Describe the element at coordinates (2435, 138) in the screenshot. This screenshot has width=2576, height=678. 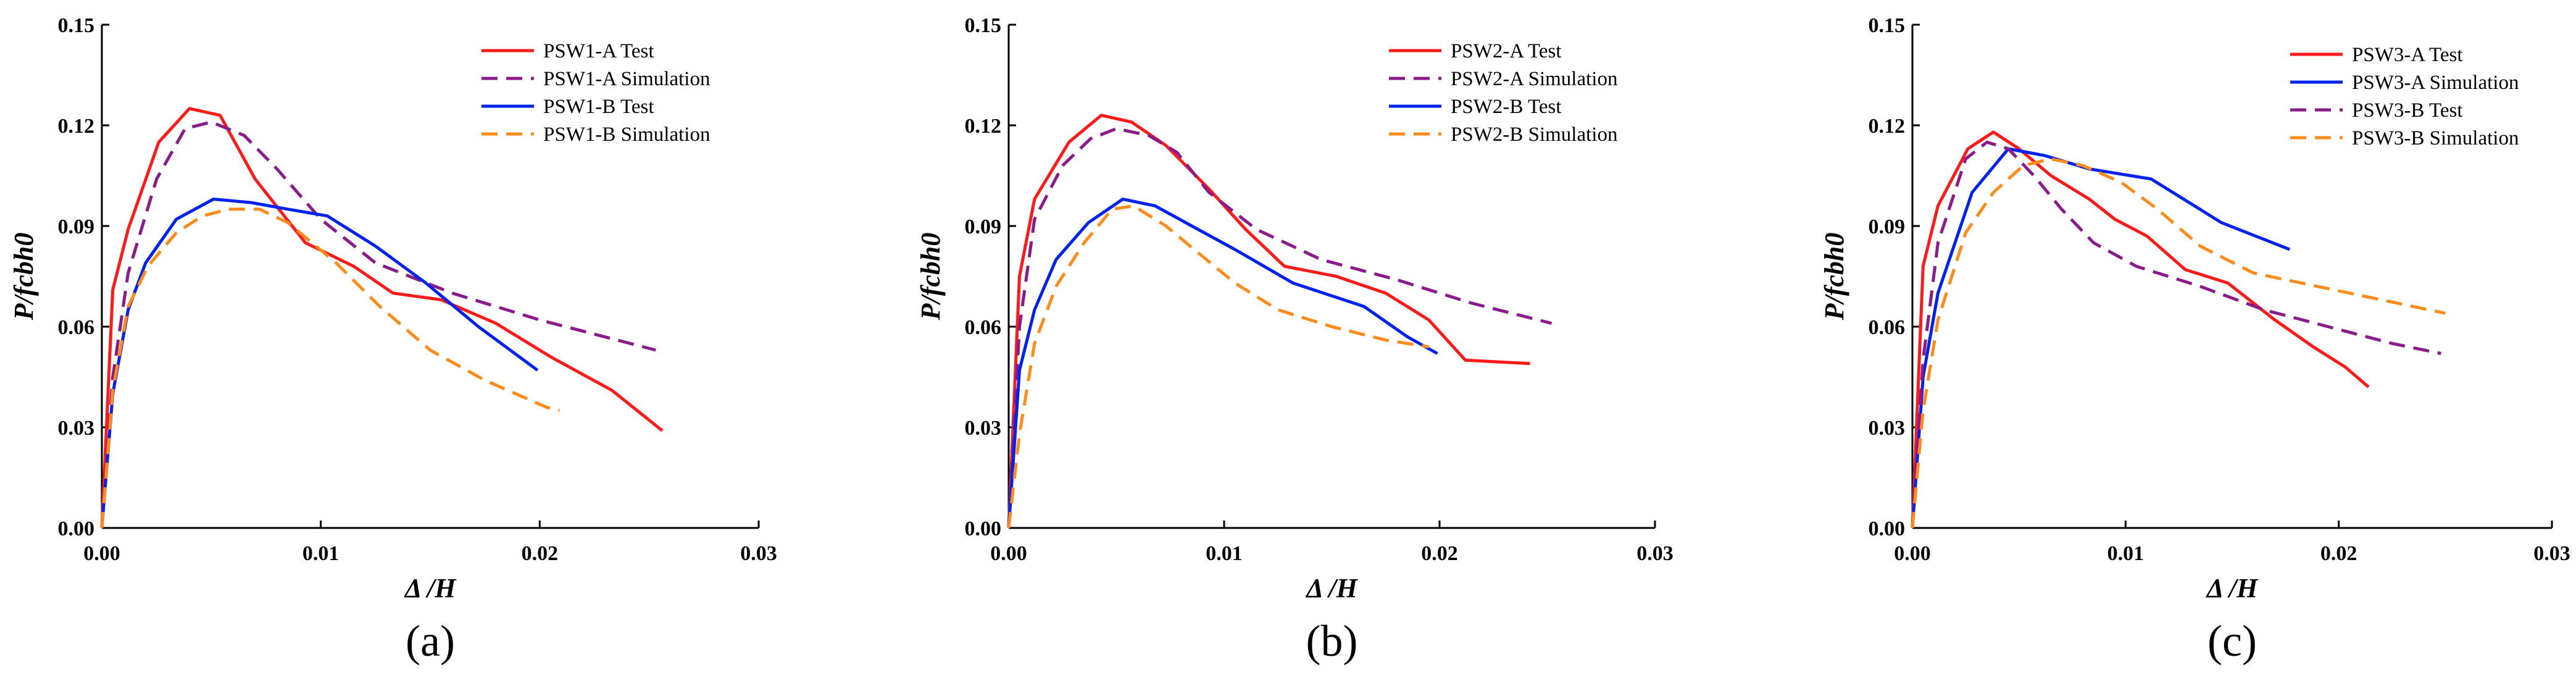
I see `legend-label: PSW3-B Simulation` at that location.